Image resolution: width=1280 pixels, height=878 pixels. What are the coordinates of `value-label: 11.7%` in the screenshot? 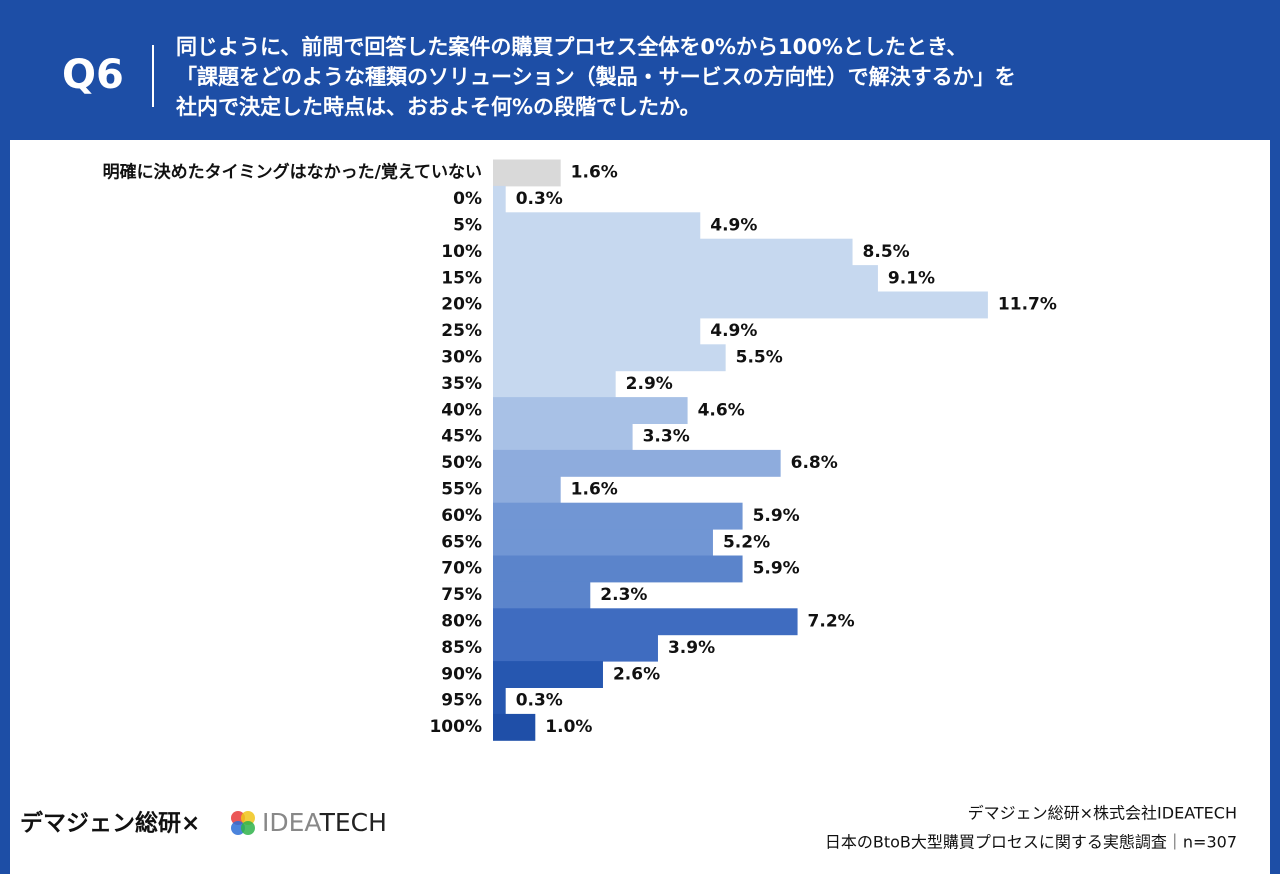 It's located at (1027, 305).